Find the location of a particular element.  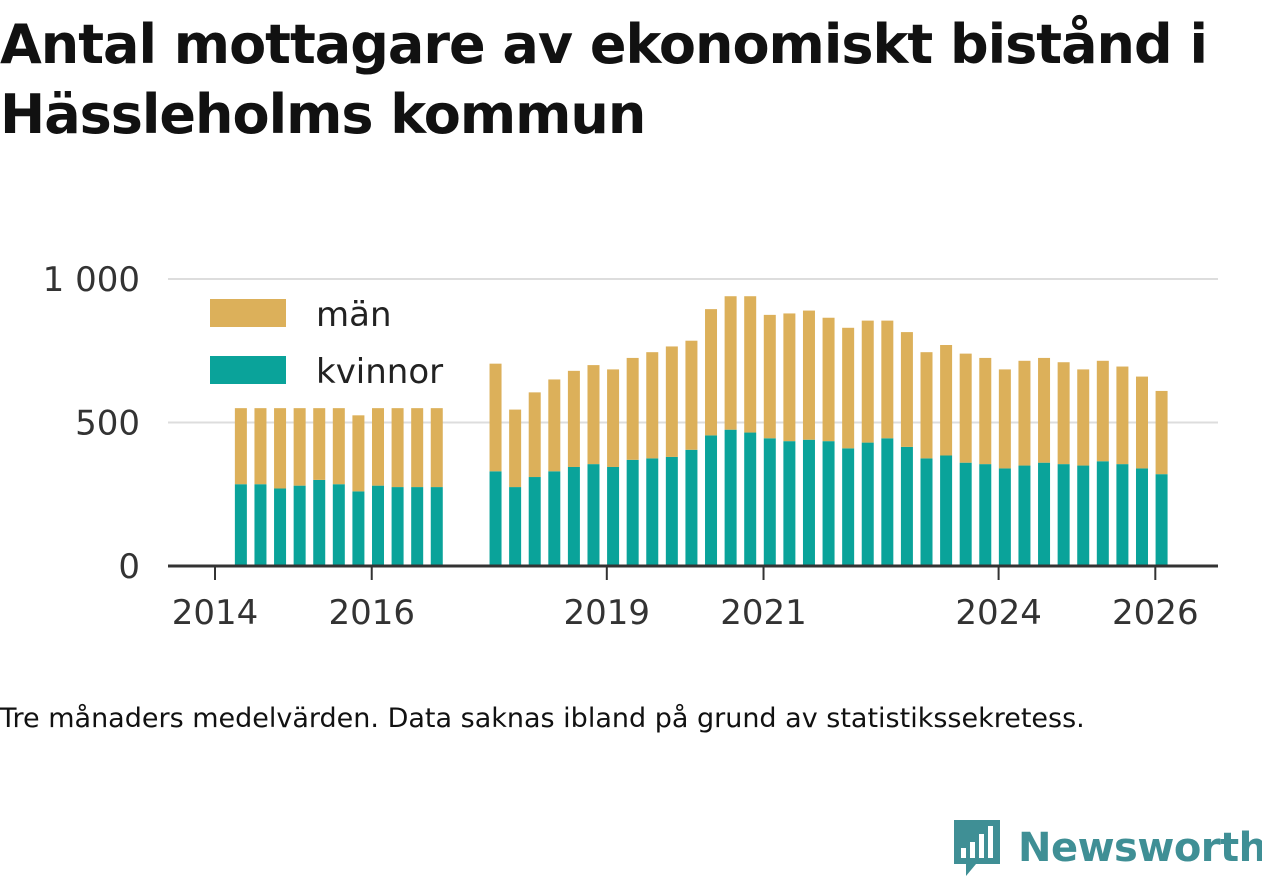

x-tick-label: 2016 is located at coordinates (371, 613).